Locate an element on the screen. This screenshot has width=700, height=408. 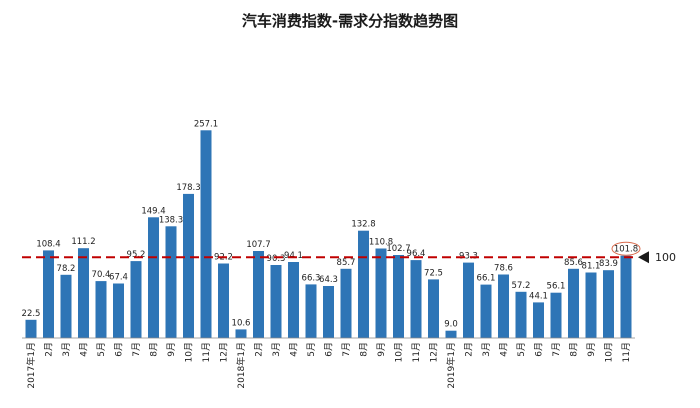
data-label: 10.6 is located at coordinates (241, 323).